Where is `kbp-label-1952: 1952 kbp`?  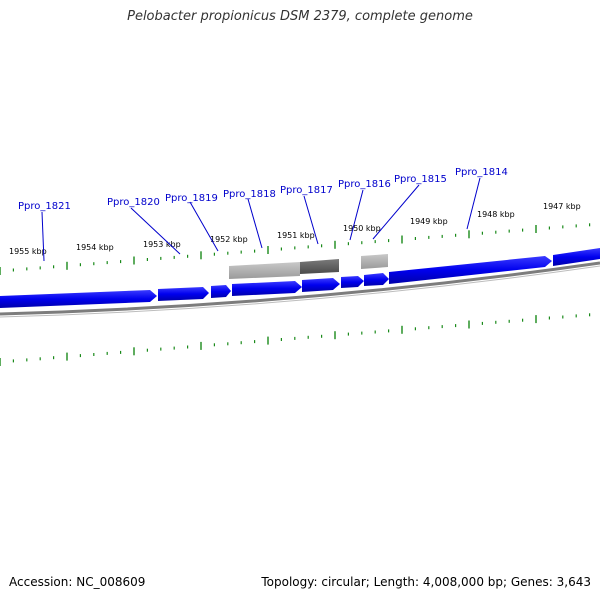
kbp-label-1952: 1952 kbp is located at coordinates (229, 239).